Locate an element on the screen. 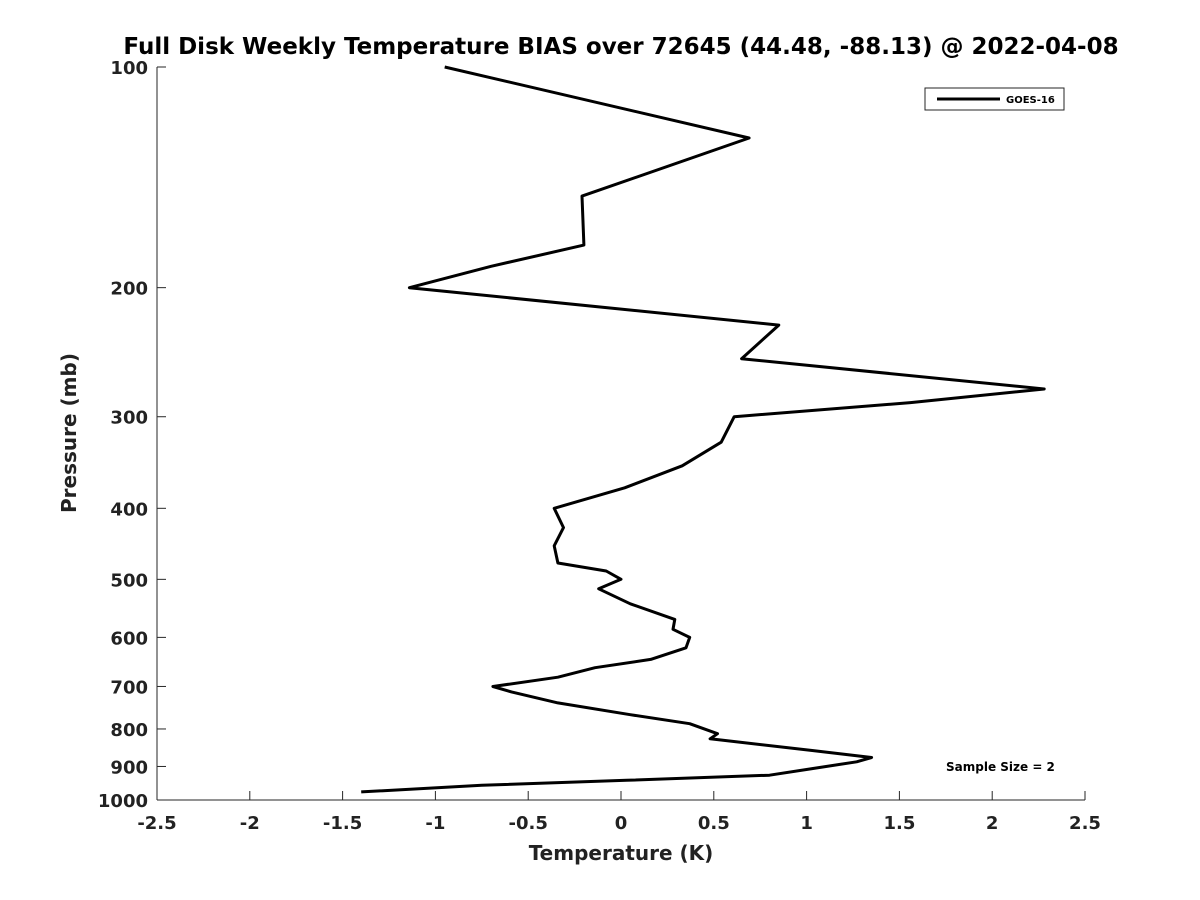  legend: GOES-16 is located at coordinates (994, 99).